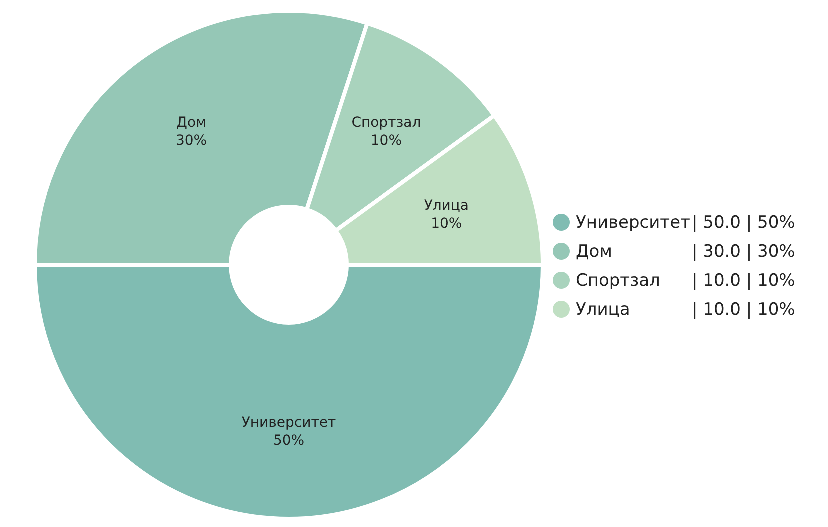 Image resolution: width=828 pixels, height=527 pixels. I want to click on legend-label: Улица, so click(604, 310).